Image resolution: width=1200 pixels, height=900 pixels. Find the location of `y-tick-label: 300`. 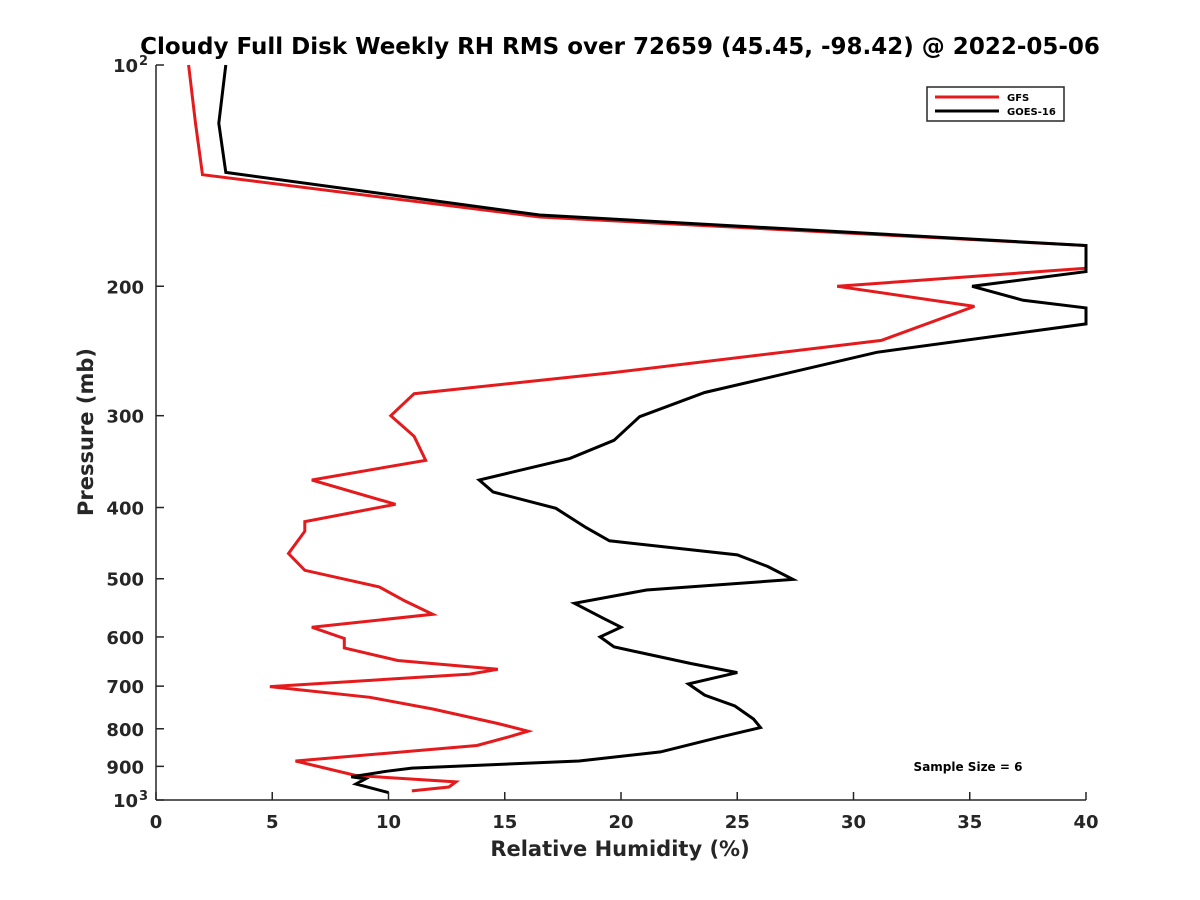

y-tick-label: 300 is located at coordinates (125, 417).